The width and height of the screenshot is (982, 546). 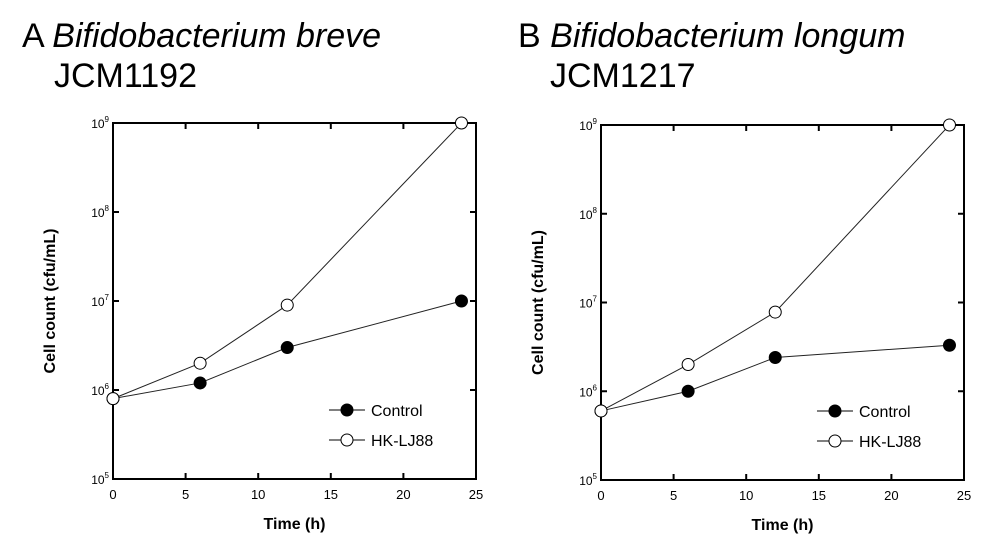 I want to click on strain-name: JCM1192, so click(x=125, y=76).